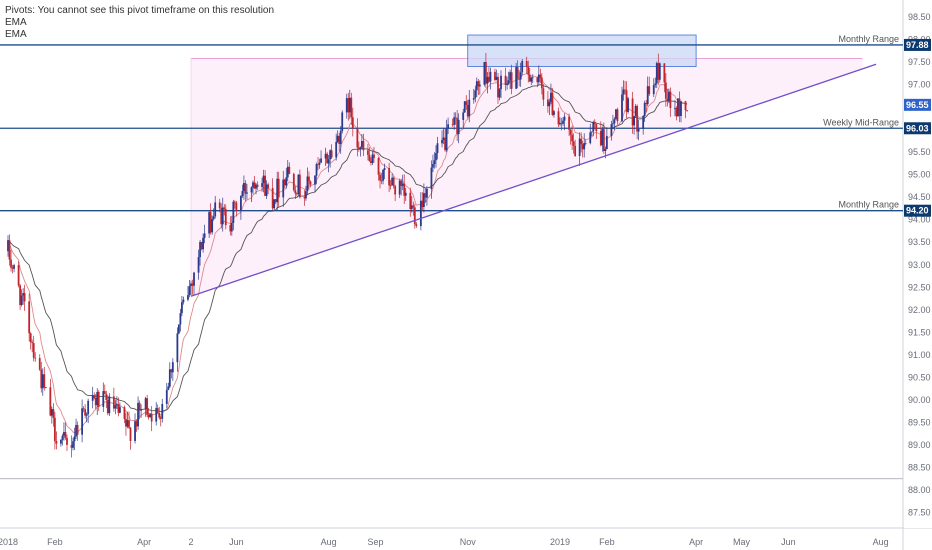 This screenshot has width=932, height=550. I want to click on time-tick-label: Apr, so click(696, 542).